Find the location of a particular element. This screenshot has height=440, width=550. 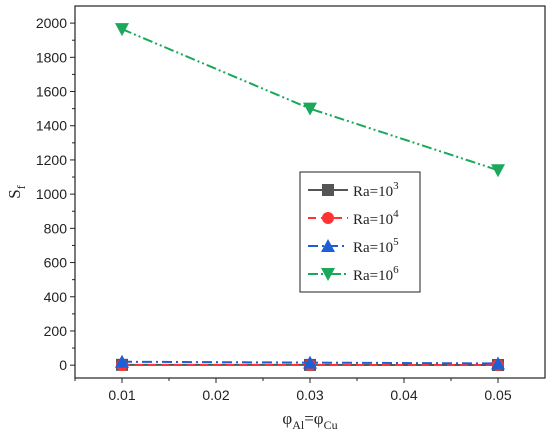

y-axis-label: Sf is located at coordinates (16, 191).